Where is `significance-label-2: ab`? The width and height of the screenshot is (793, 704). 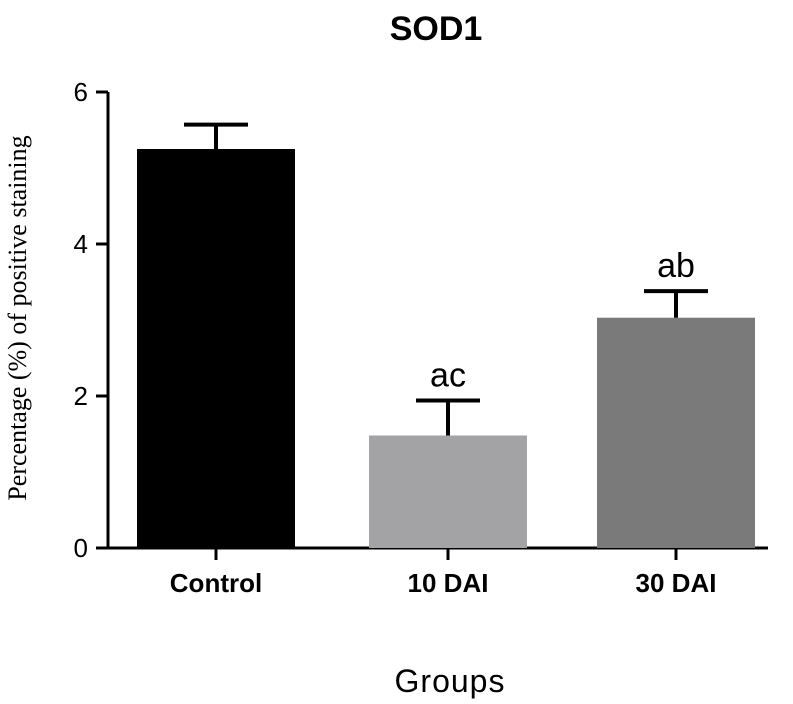
significance-label-2: ab is located at coordinates (676, 266).